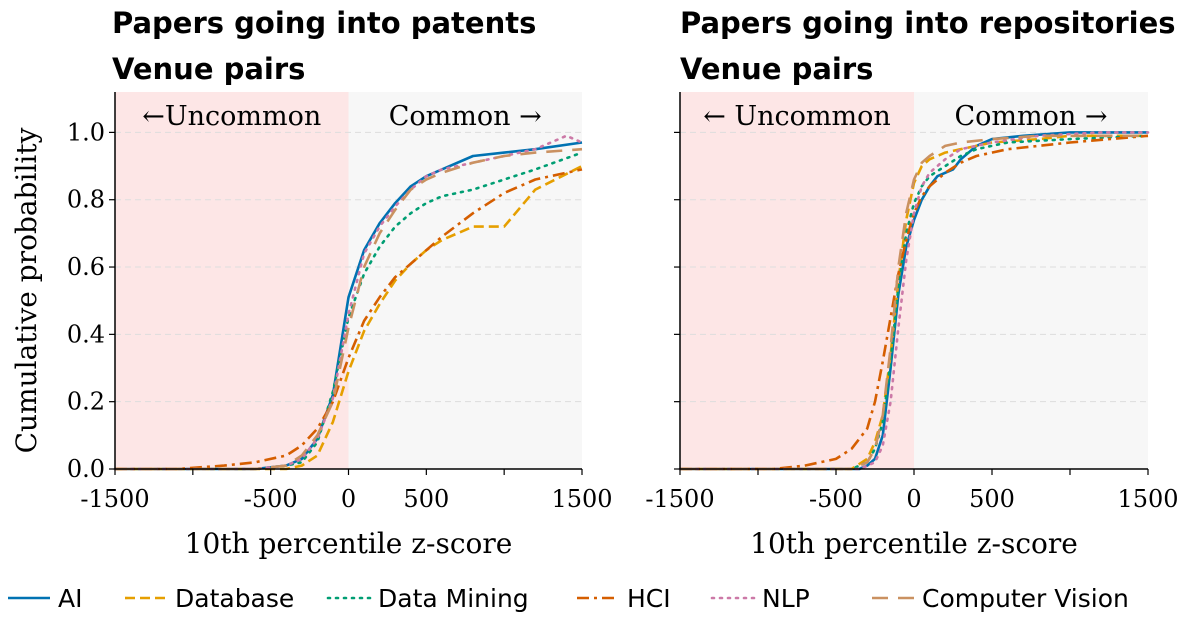 This screenshot has height=619, width=1189. Describe the element at coordinates (1025, 598) in the screenshot. I see `legend-label: Computer Vision` at that location.